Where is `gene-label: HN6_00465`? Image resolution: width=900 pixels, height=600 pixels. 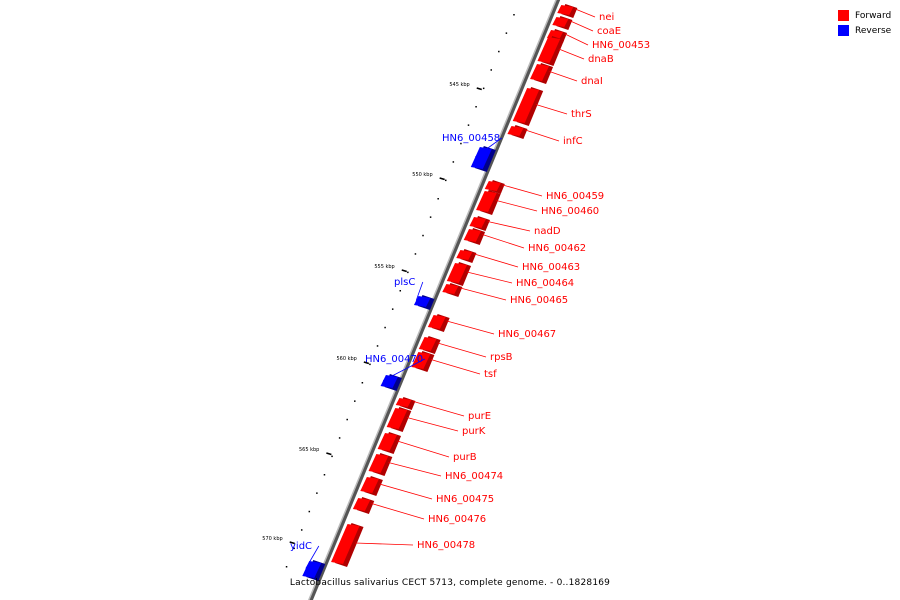
gene-label: HN6_00465 is located at coordinates (539, 300).